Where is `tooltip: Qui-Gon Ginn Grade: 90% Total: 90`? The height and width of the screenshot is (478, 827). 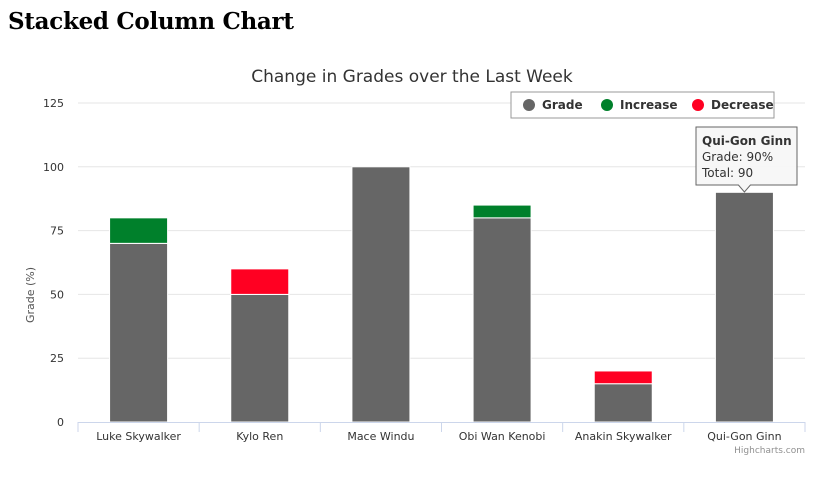 tooltip: Qui-Gon Ginn Grade: 90% Total: 90 is located at coordinates (746, 159).